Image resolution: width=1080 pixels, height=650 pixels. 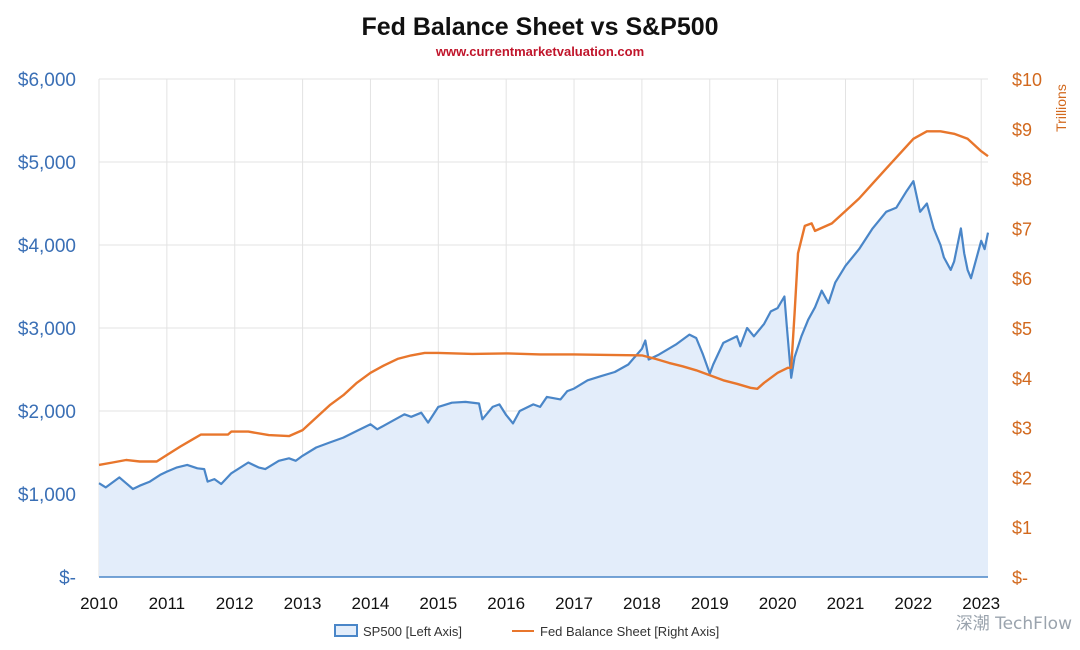 I want to click on left-y-tick-label-4: $4,000, so click(x=47, y=246).